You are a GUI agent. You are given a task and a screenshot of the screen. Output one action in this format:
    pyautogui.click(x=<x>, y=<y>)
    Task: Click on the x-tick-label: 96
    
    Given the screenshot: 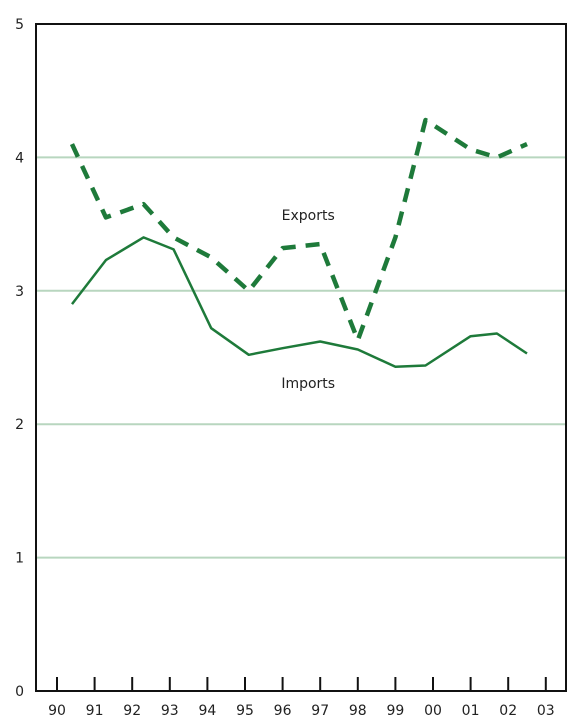 What is the action you would take?
    pyautogui.click(x=283, y=711)
    